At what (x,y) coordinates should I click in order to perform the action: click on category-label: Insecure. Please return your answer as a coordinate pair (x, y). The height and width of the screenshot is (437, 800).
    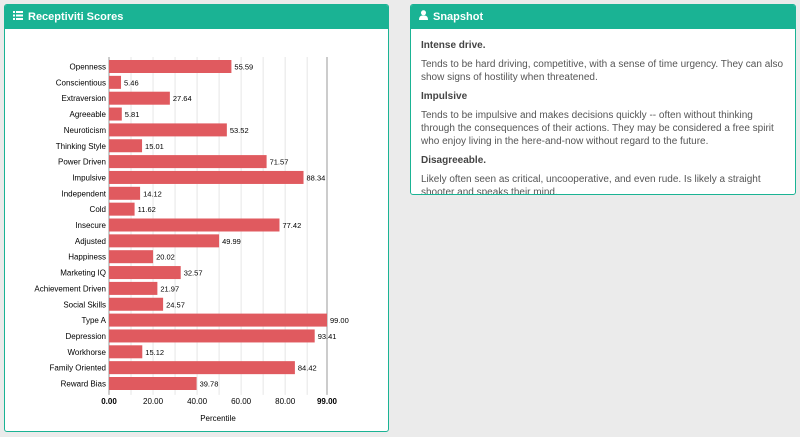
    Looking at the image, I should click on (90, 225).